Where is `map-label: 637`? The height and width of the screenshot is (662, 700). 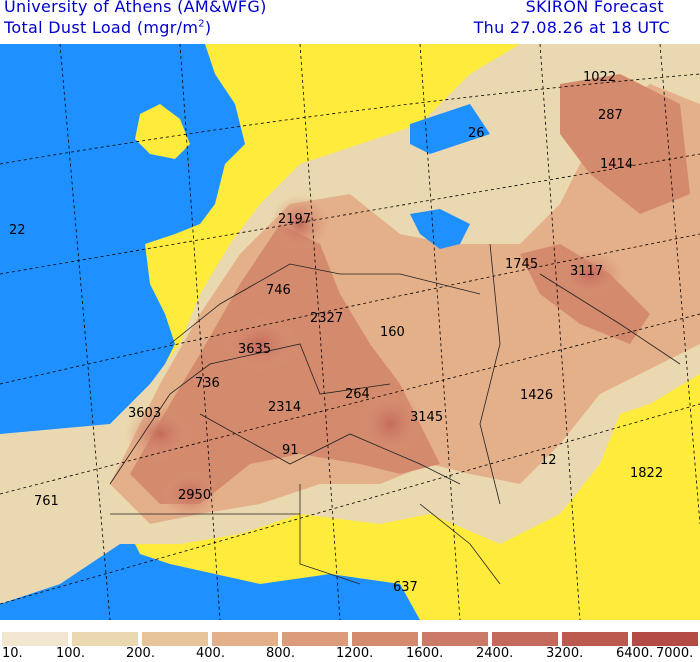
map-label: 637 is located at coordinates (405, 587).